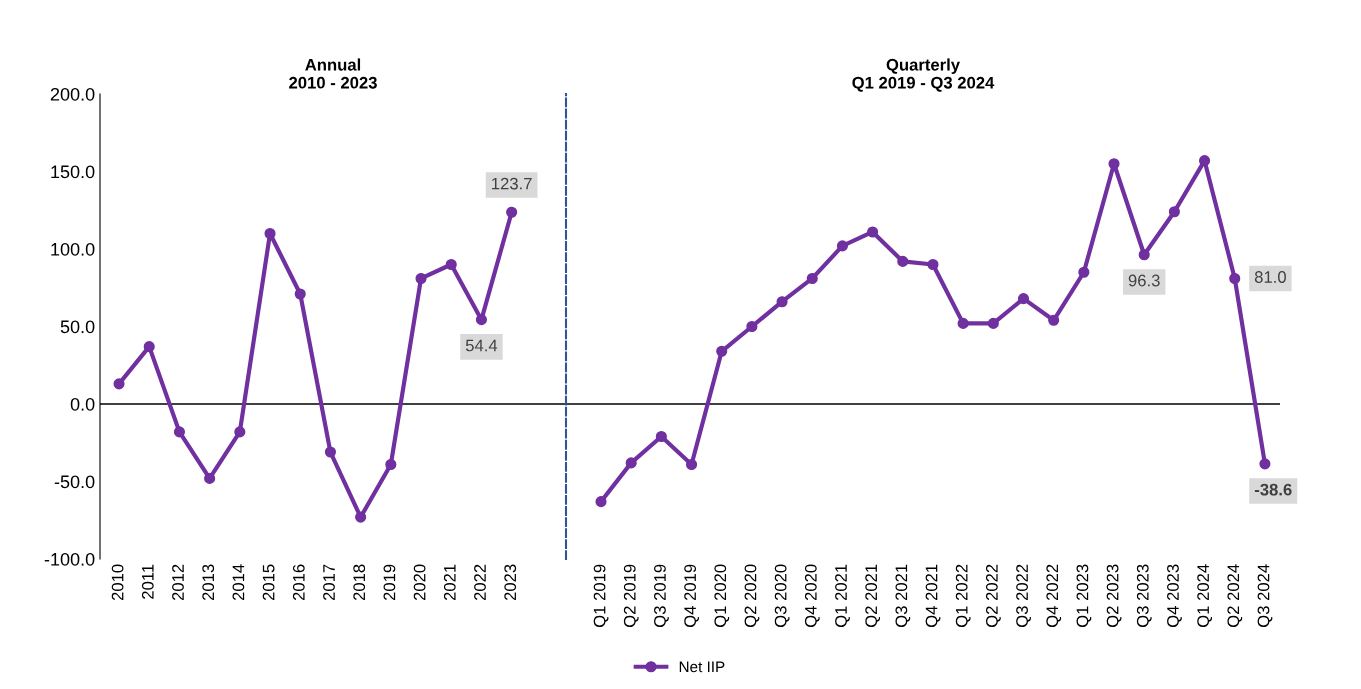  Describe the element at coordinates (1114, 596) in the screenshot. I see `x-tick-label: Q2 2023` at that location.